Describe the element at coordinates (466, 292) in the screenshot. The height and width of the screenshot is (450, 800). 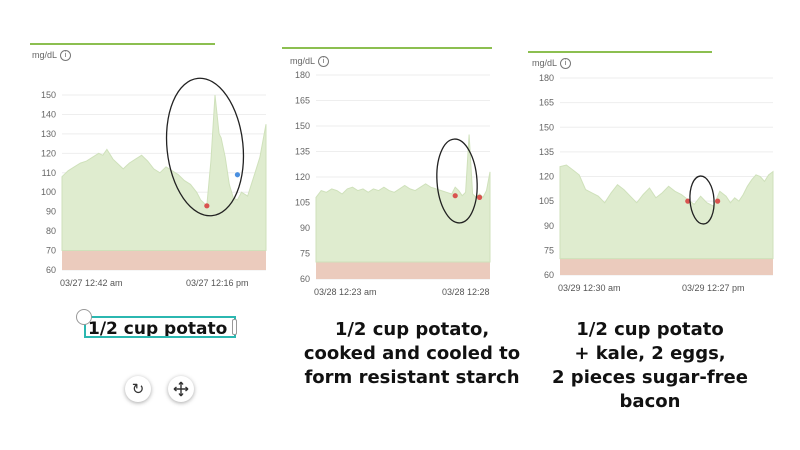
I see `x-end-label: 03/28 12:28` at that location.